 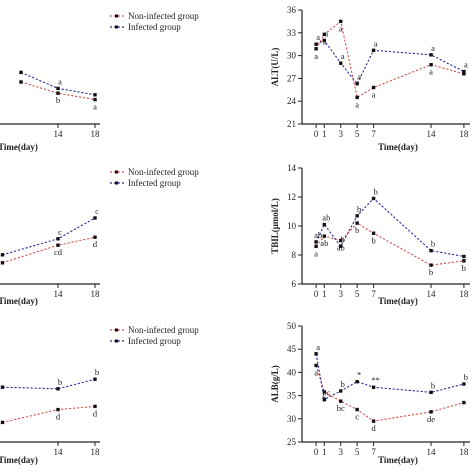 What do you see at coordinates (292, 226) in the screenshot?
I see `y-tick-label: 10` at bounding box center [292, 226].